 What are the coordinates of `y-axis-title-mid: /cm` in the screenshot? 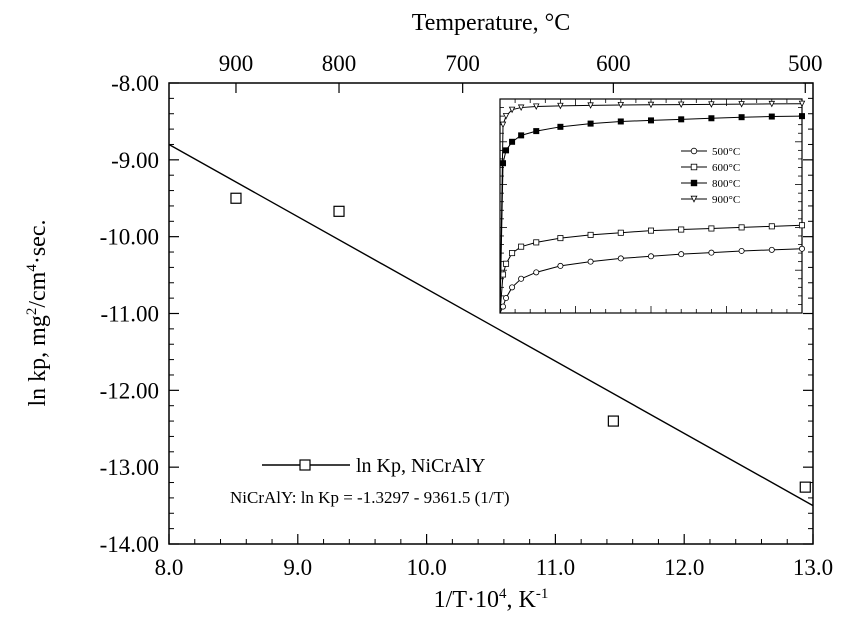 It's located at (38, 289).